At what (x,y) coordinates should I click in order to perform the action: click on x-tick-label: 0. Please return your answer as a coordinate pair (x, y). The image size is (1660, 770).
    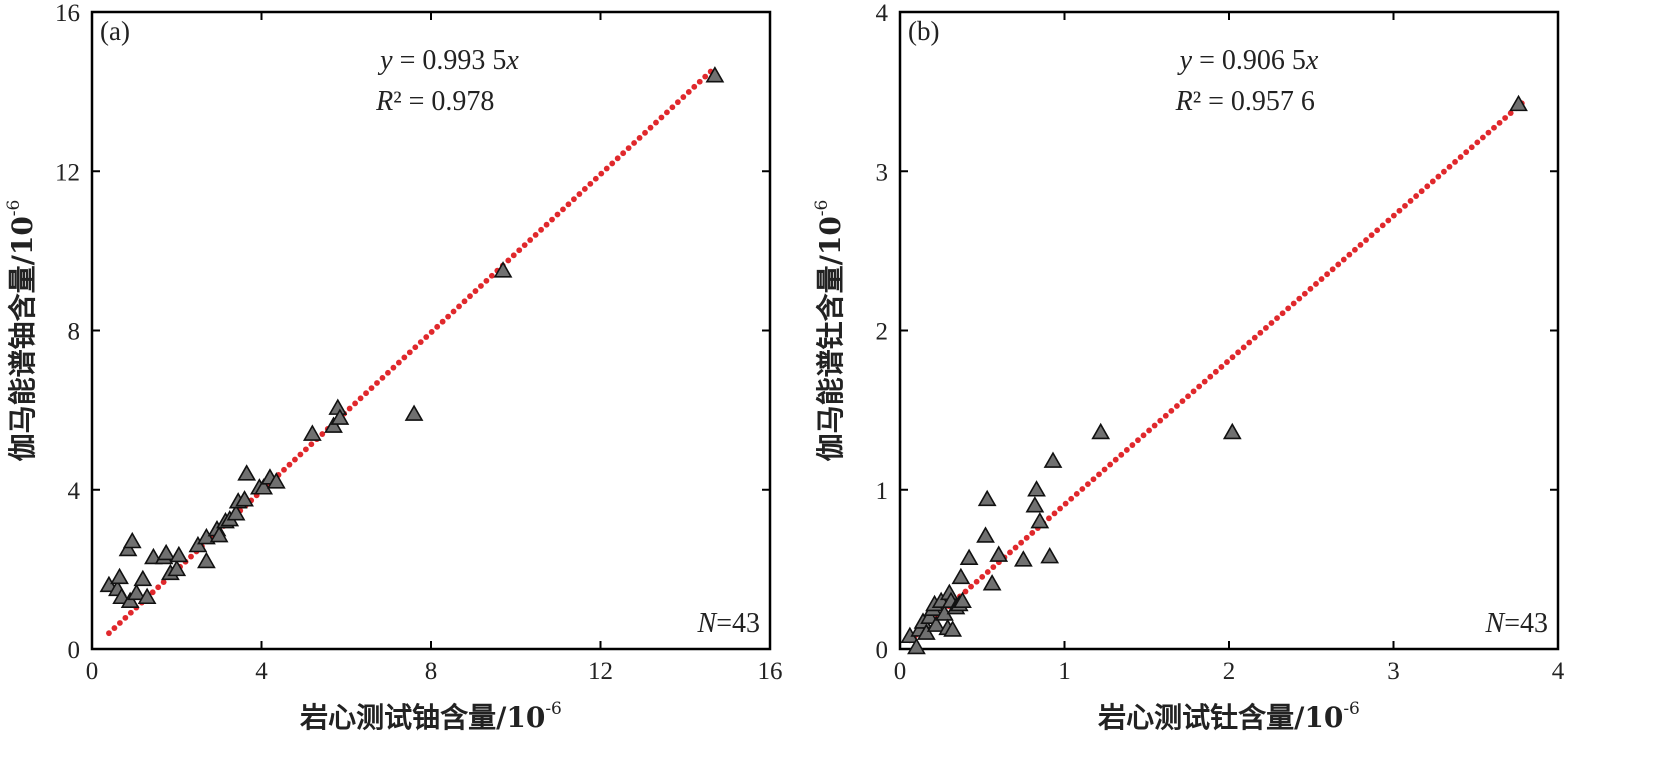
    Looking at the image, I should click on (900, 671).